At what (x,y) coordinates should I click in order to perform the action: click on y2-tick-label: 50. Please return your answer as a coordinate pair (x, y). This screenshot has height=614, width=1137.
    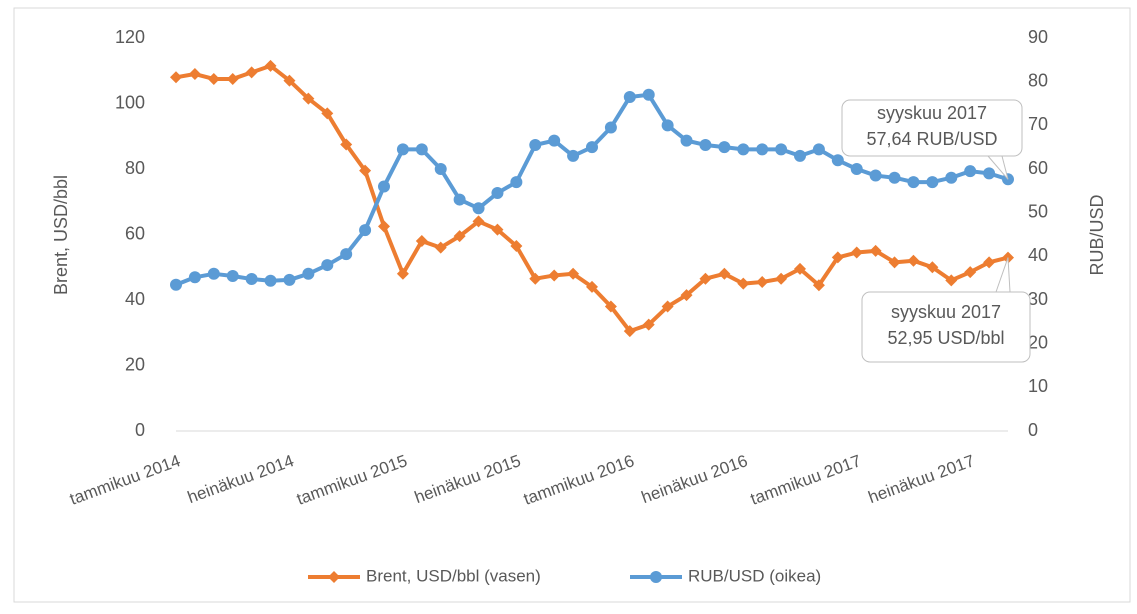
    Looking at the image, I should click on (1038, 211).